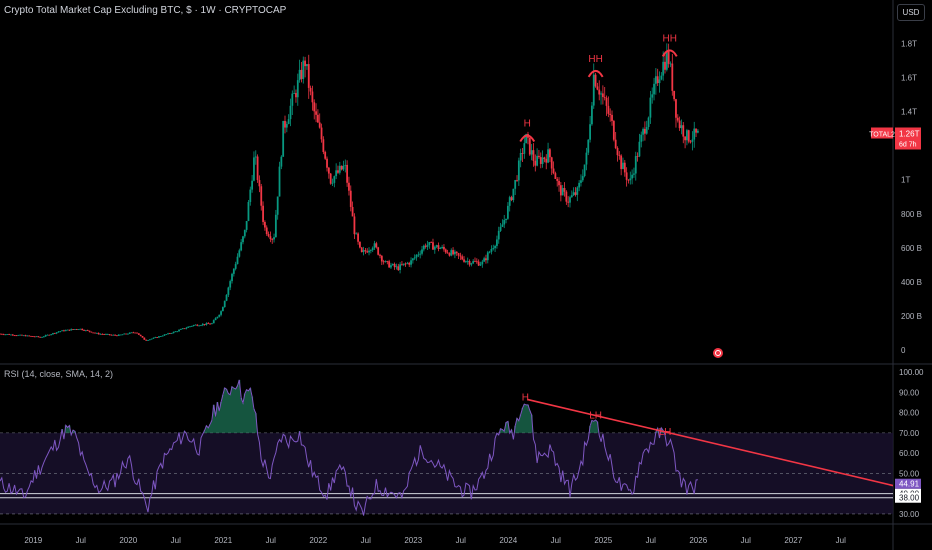 This screenshot has height=550, width=932. What do you see at coordinates (903, 350) in the screenshot?
I see `price-tick-label: 0` at bounding box center [903, 350].